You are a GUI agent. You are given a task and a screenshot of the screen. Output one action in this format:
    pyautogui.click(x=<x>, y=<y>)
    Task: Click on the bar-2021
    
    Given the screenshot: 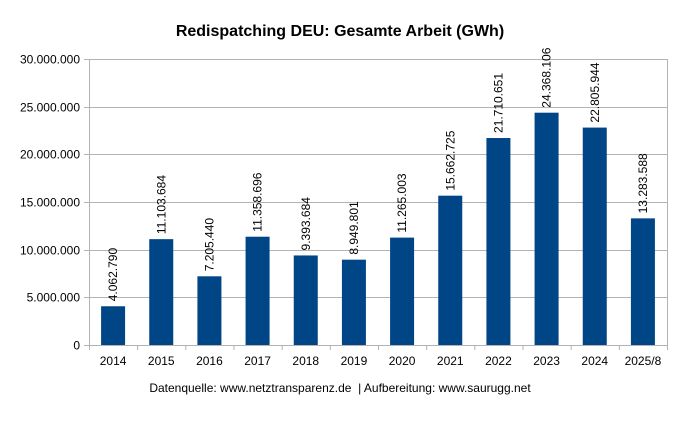 What is the action you would take?
    pyautogui.click(x=450, y=270)
    